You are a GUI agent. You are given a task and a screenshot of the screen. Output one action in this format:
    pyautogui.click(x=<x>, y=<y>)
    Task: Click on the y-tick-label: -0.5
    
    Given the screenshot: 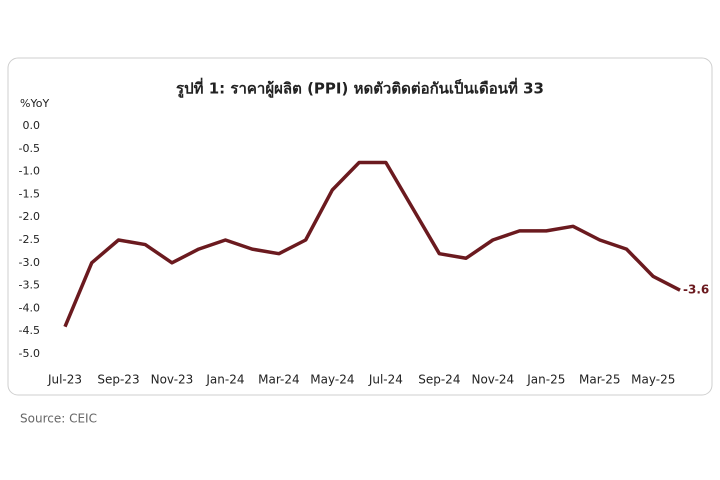 What is the action you would take?
    pyautogui.click(x=29, y=148)
    